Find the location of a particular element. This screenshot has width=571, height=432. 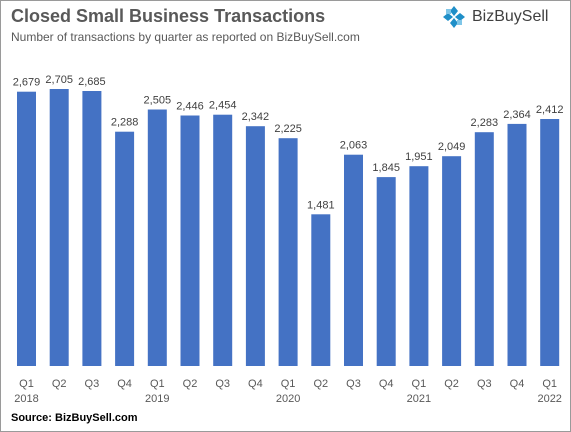

value-label-5: 2,446 is located at coordinates (190, 107).